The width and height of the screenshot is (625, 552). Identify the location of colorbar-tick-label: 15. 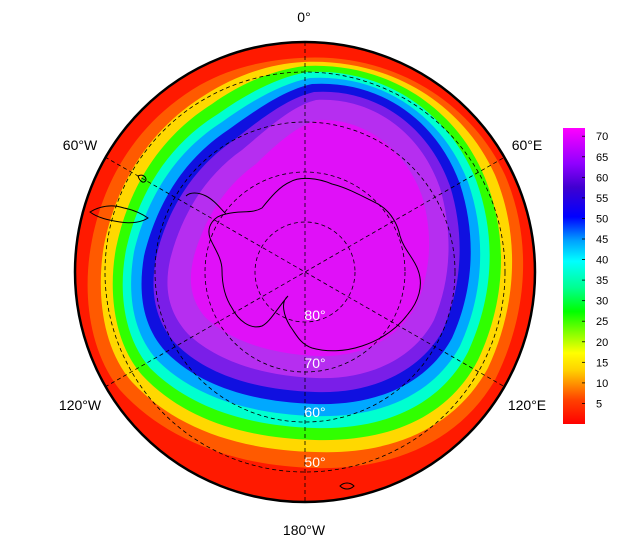
(602, 363).